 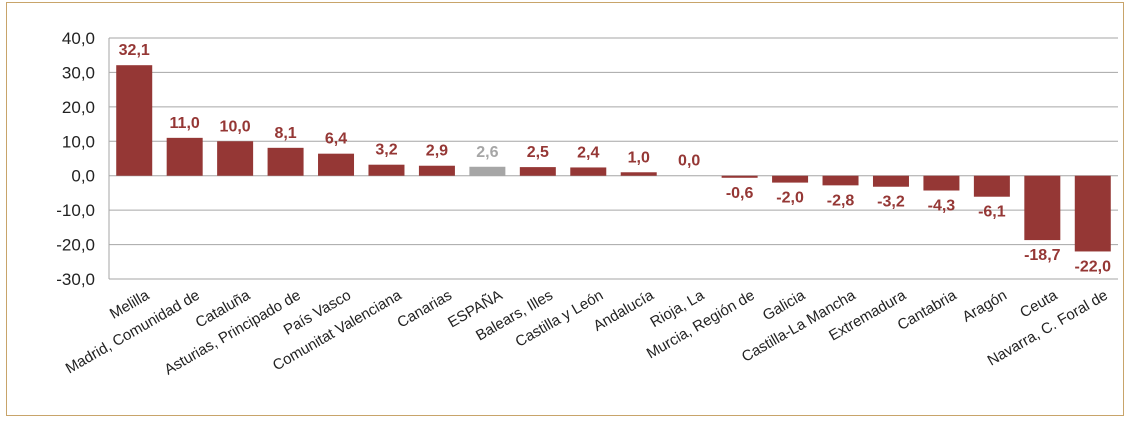 What do you see at coordinates (83, 176) in the screenshot?
I see `y-tick-label: 0,0` at bounding box center [83, 176].